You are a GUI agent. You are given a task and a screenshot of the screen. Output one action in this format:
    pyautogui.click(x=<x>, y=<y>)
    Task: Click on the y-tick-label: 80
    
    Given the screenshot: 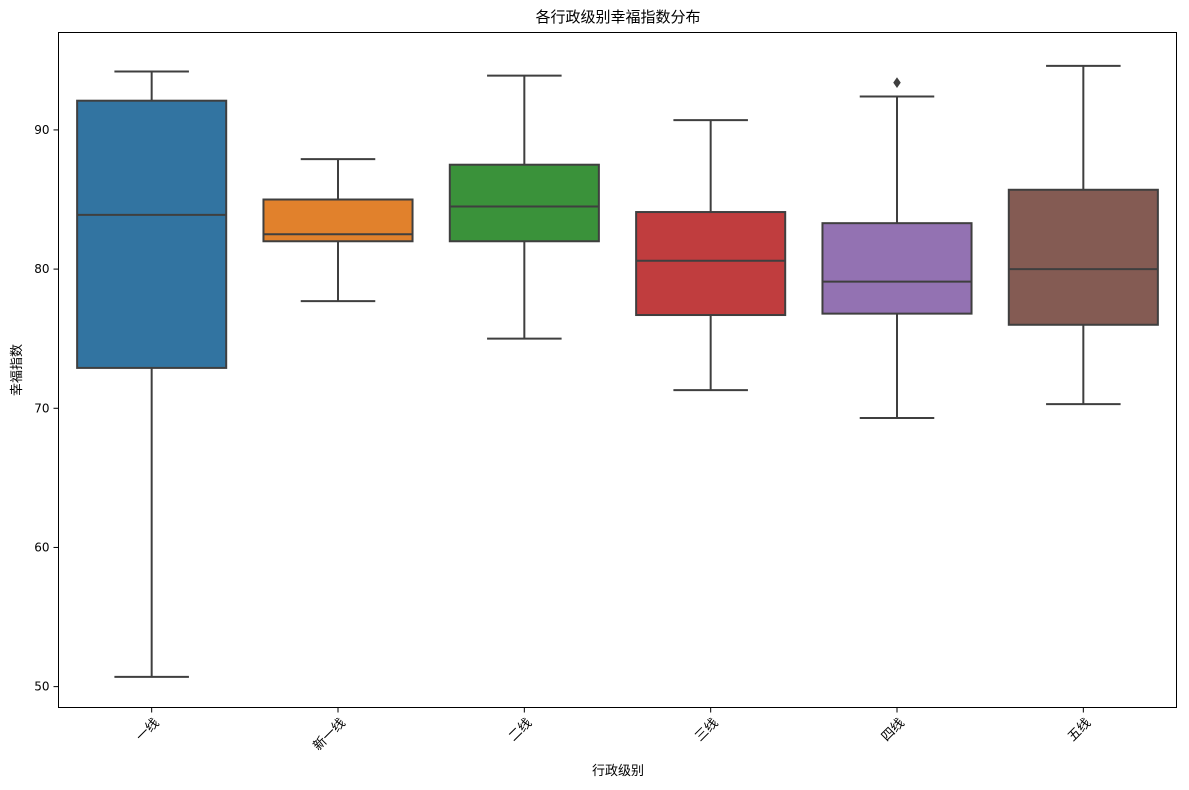 What is the action you would take?
    pyautogui.click(x=41, y=269)
    